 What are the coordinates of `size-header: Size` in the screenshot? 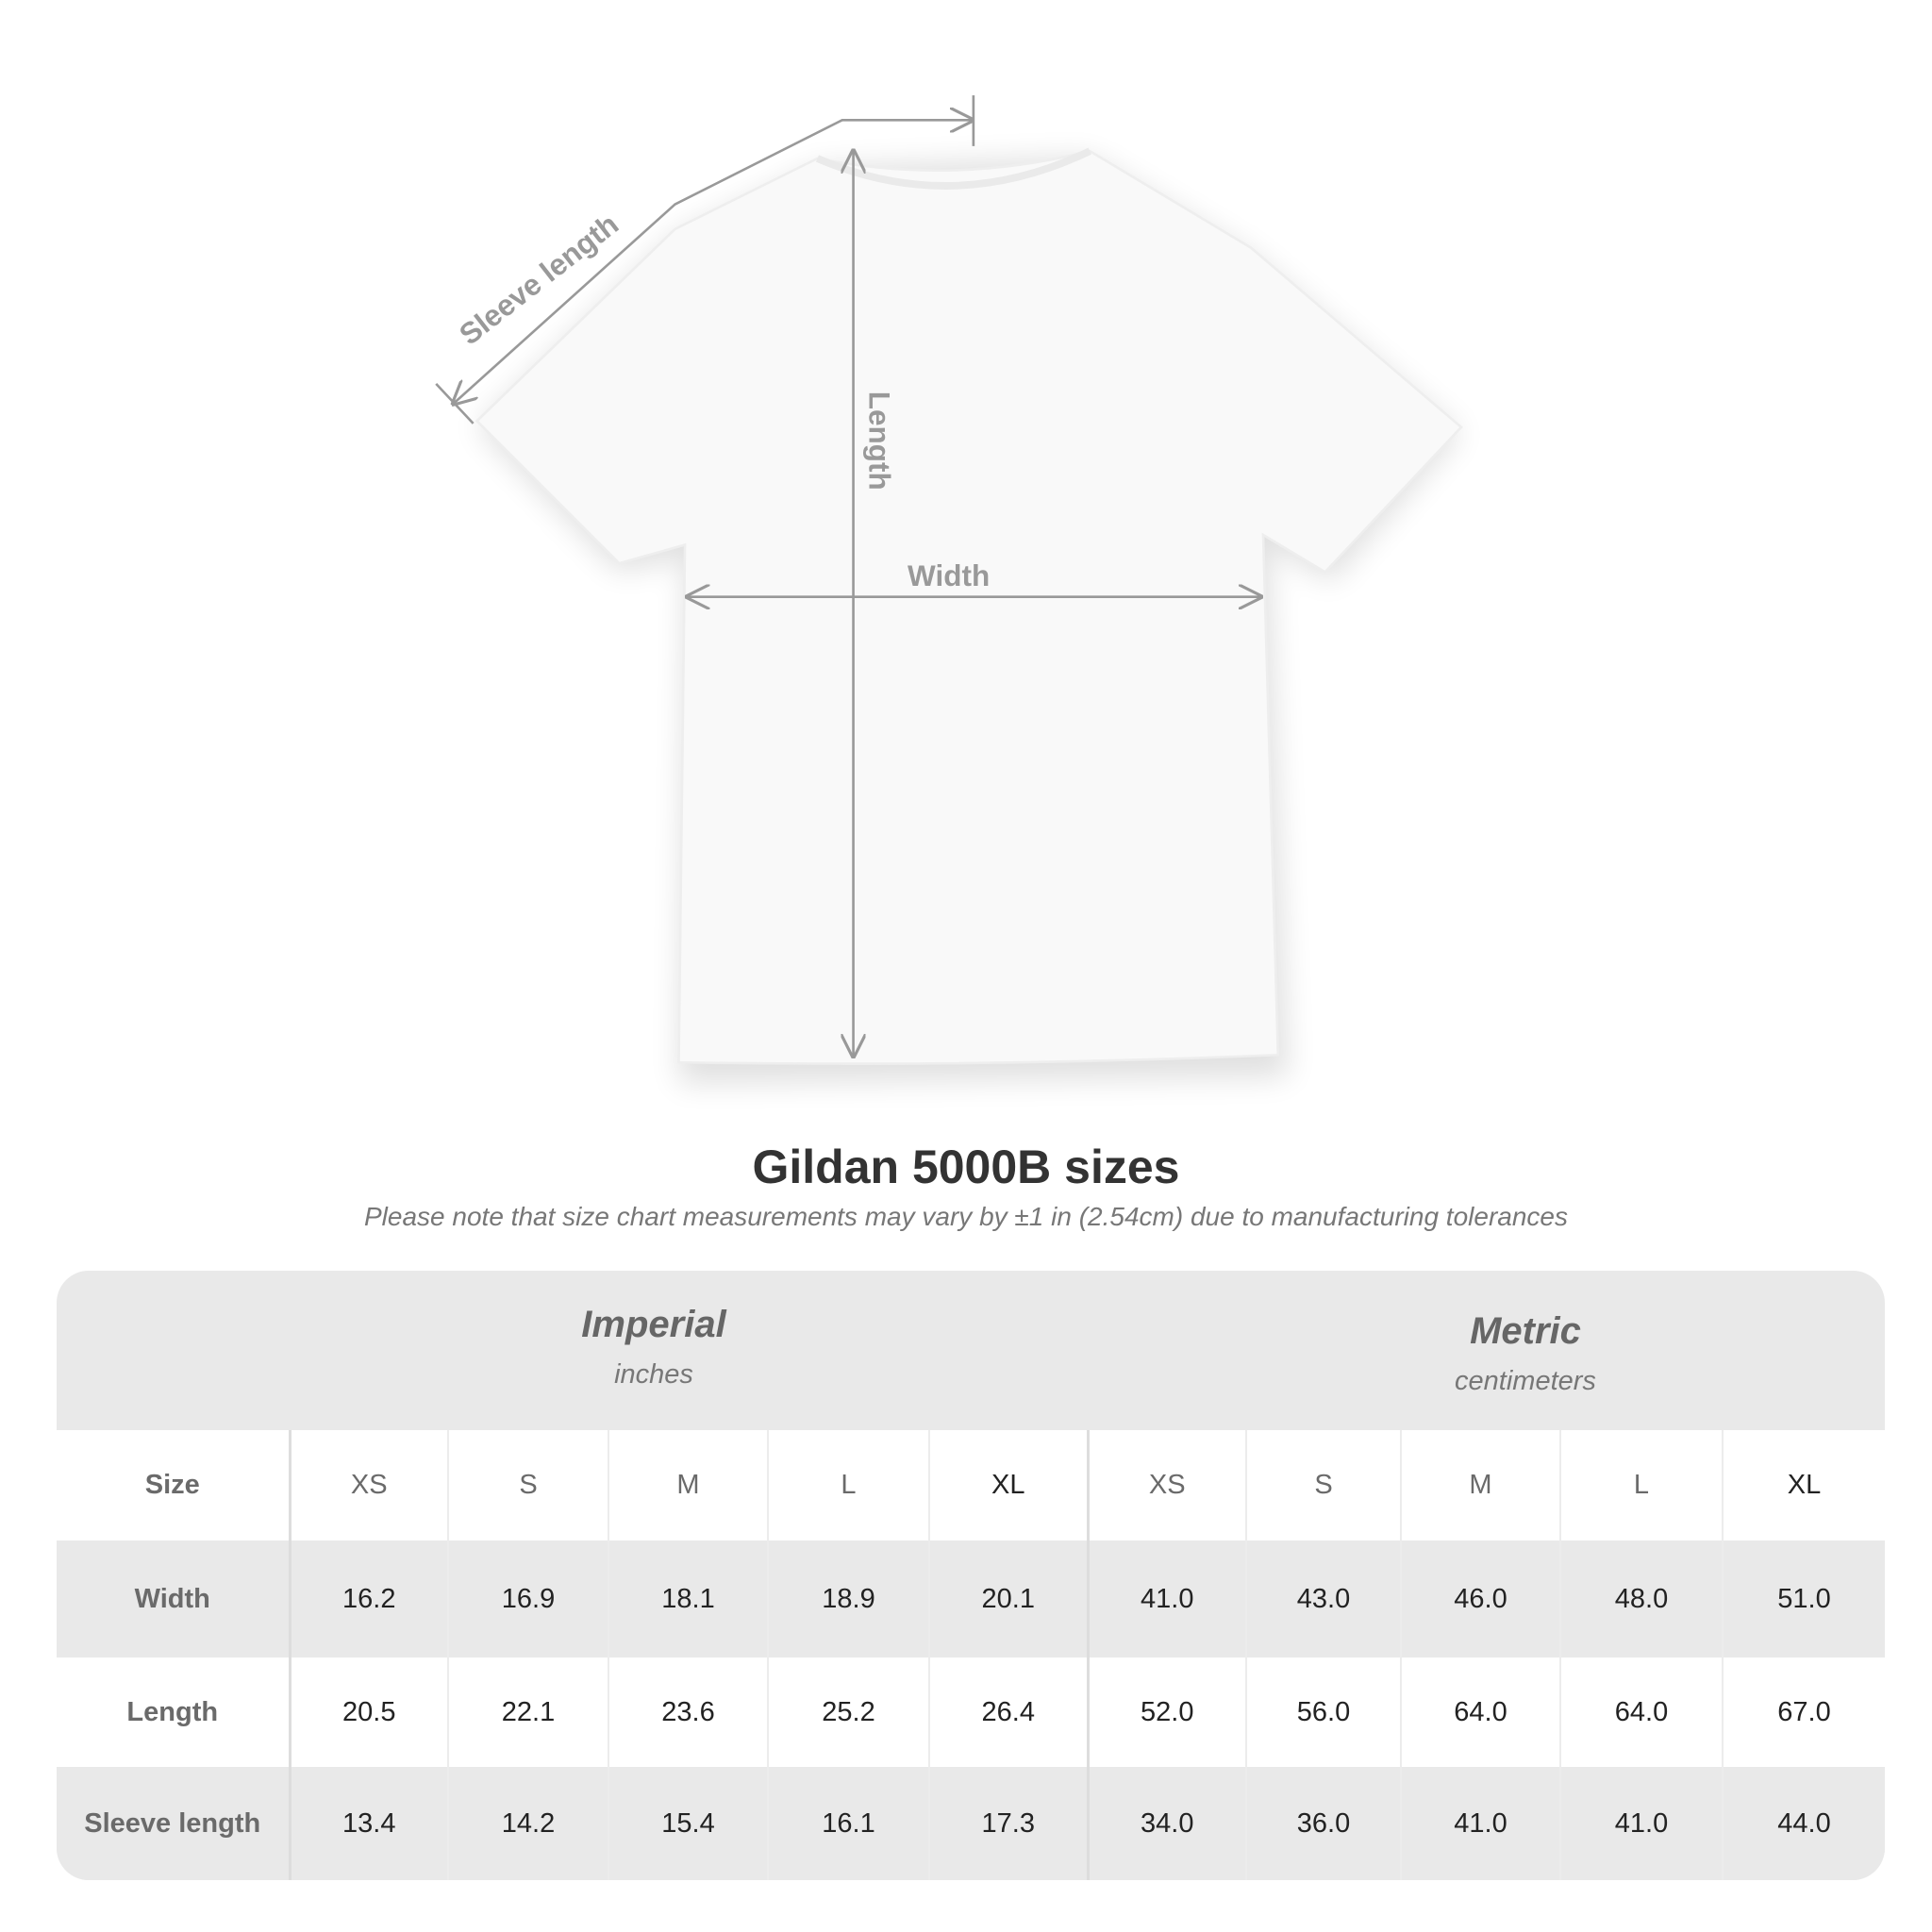 It's located at (174, 1486).